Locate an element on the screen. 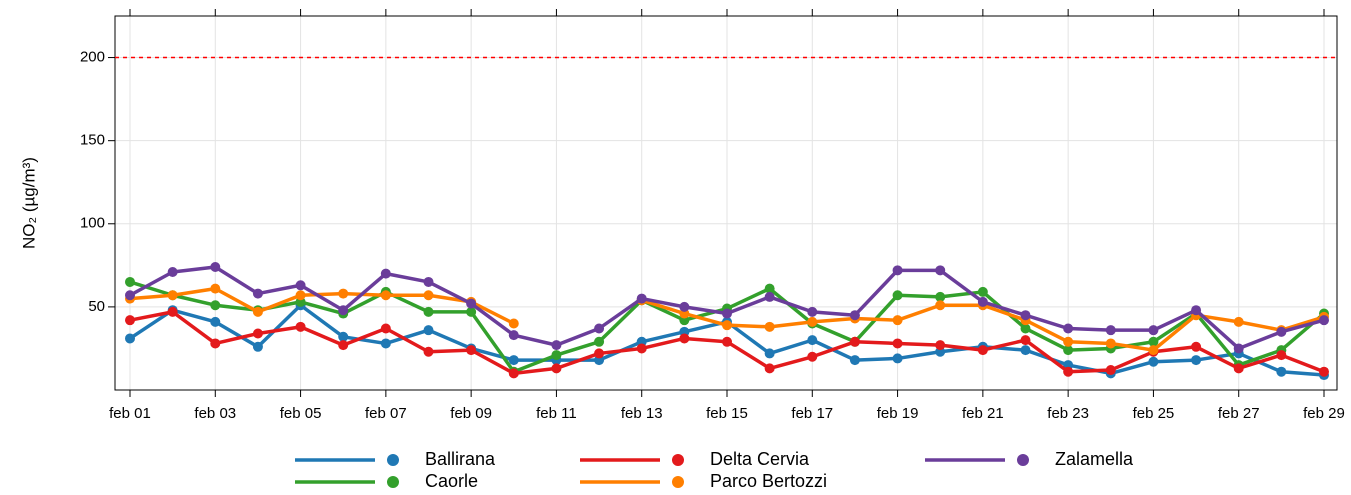 Image resolution: width=1351 pixels, height=495 pixels. y-tick-label: 50 is located at coordinates (96, 306).